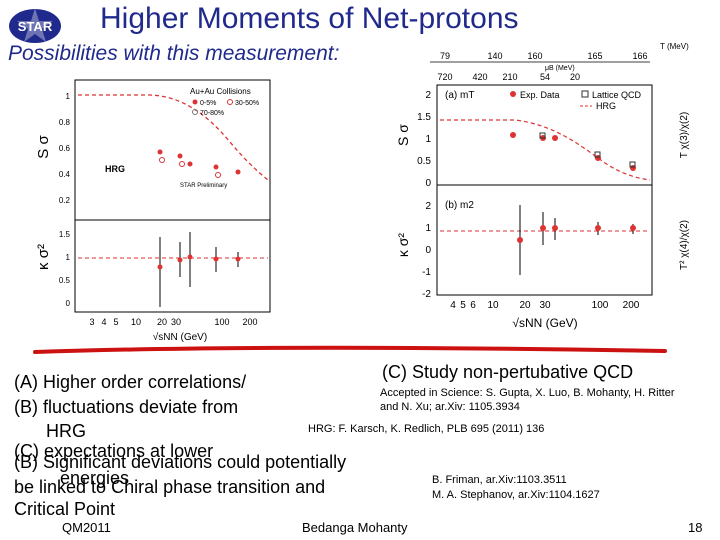 The height and width of the screenshot is (540, 720). Describe the element at coordinates (162, 322) in the screenshot. I see `left-x-tick-5: 20` at that location.